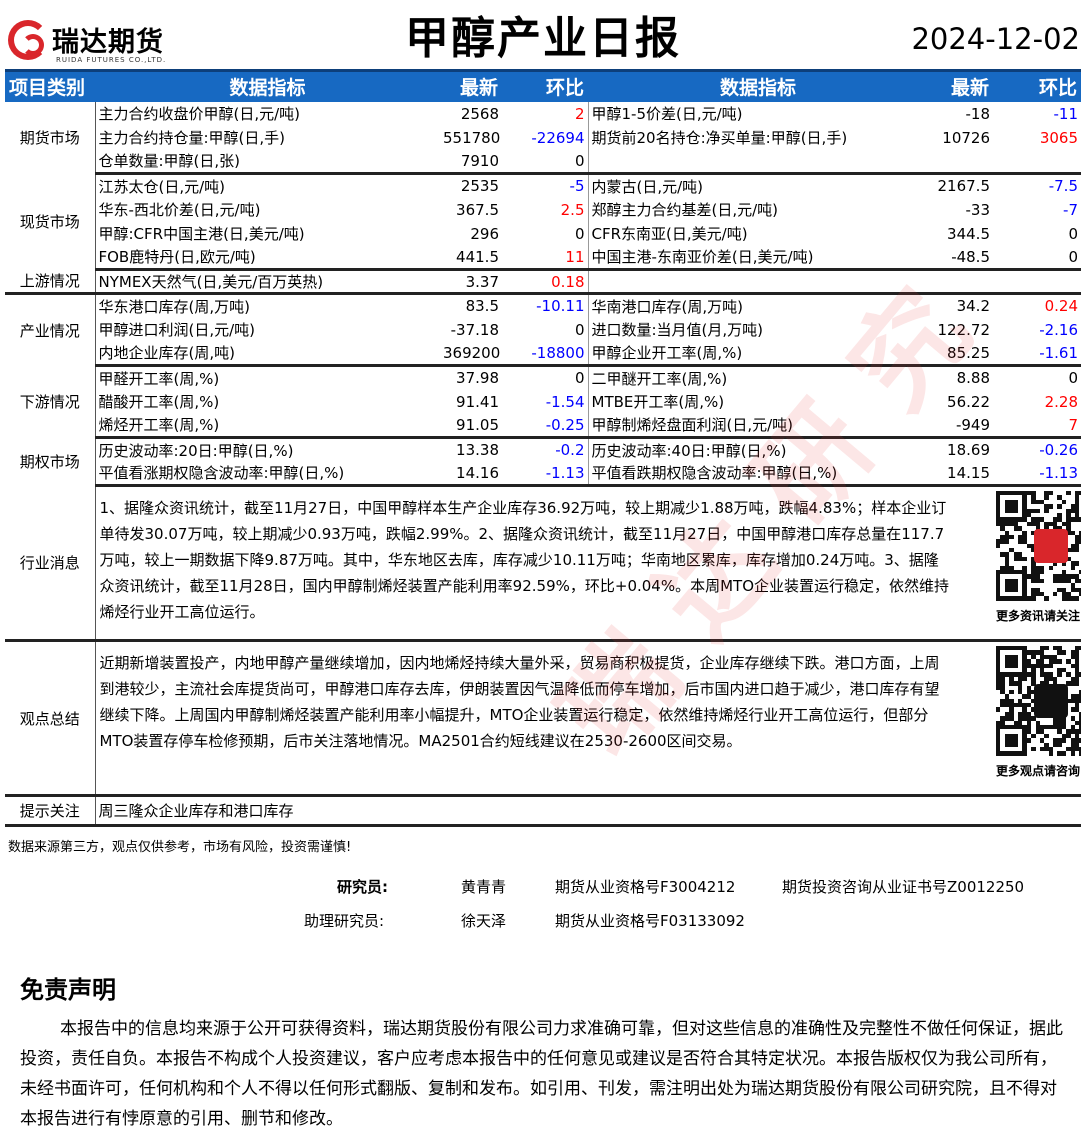 The height and width of the screenshot is (1134, 1086). Describe the element at coordinates (719, 138) in the screenshot. I see `indicator-name: 期货前20名持仓:净买单量:甲醇(日,手)` at that location.